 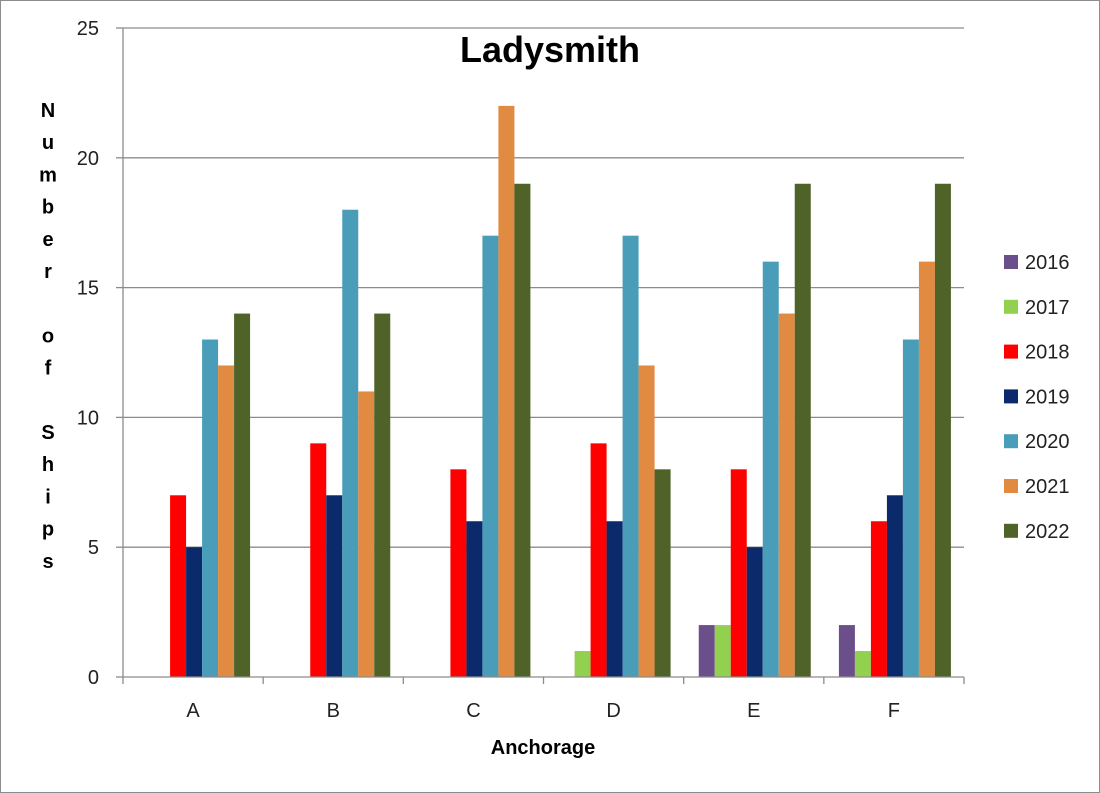 I want to click on bar-2016-E, so click(x=706, y=651).